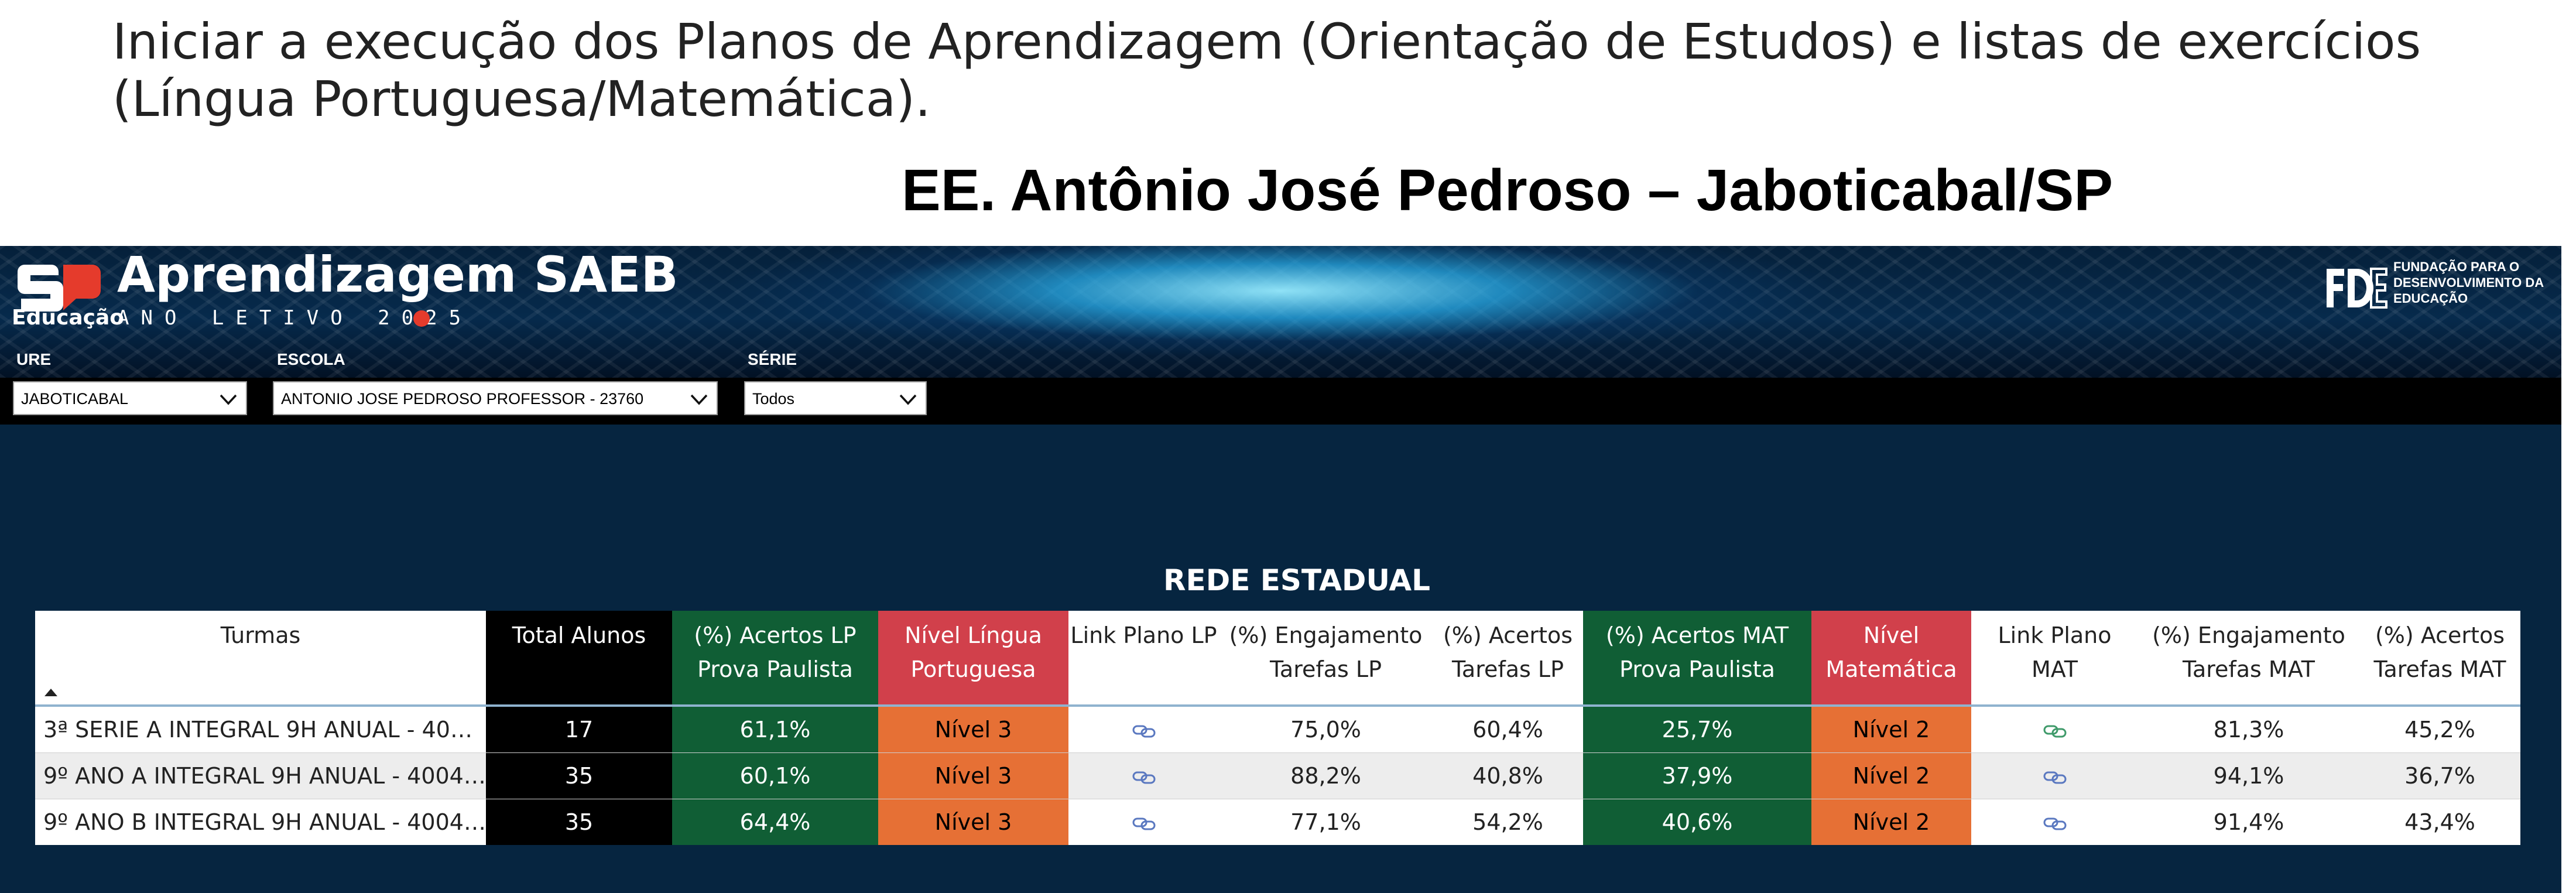  I want to click on acertos-tarefas-mat-cell: 36,7%, so click(2440, 775).